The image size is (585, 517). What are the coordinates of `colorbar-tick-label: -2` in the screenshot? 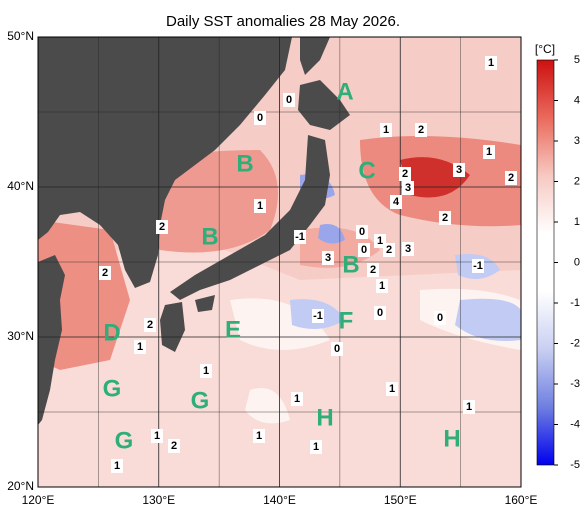 It's located at (575, 343).